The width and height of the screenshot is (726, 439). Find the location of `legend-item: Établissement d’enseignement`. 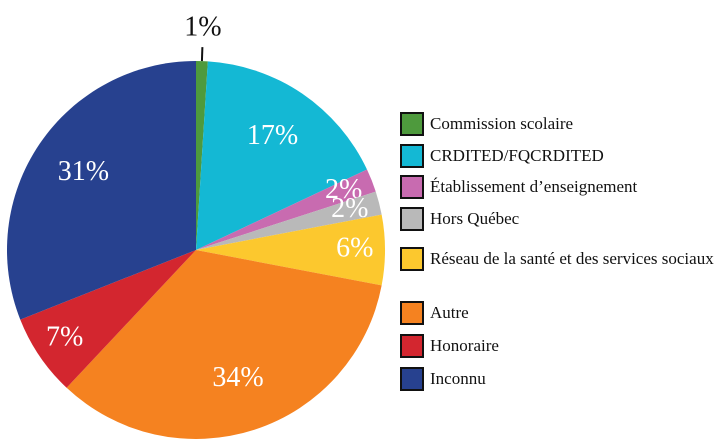

legend-item: Établissement d’enseignement is located at coordinates (563, 187).